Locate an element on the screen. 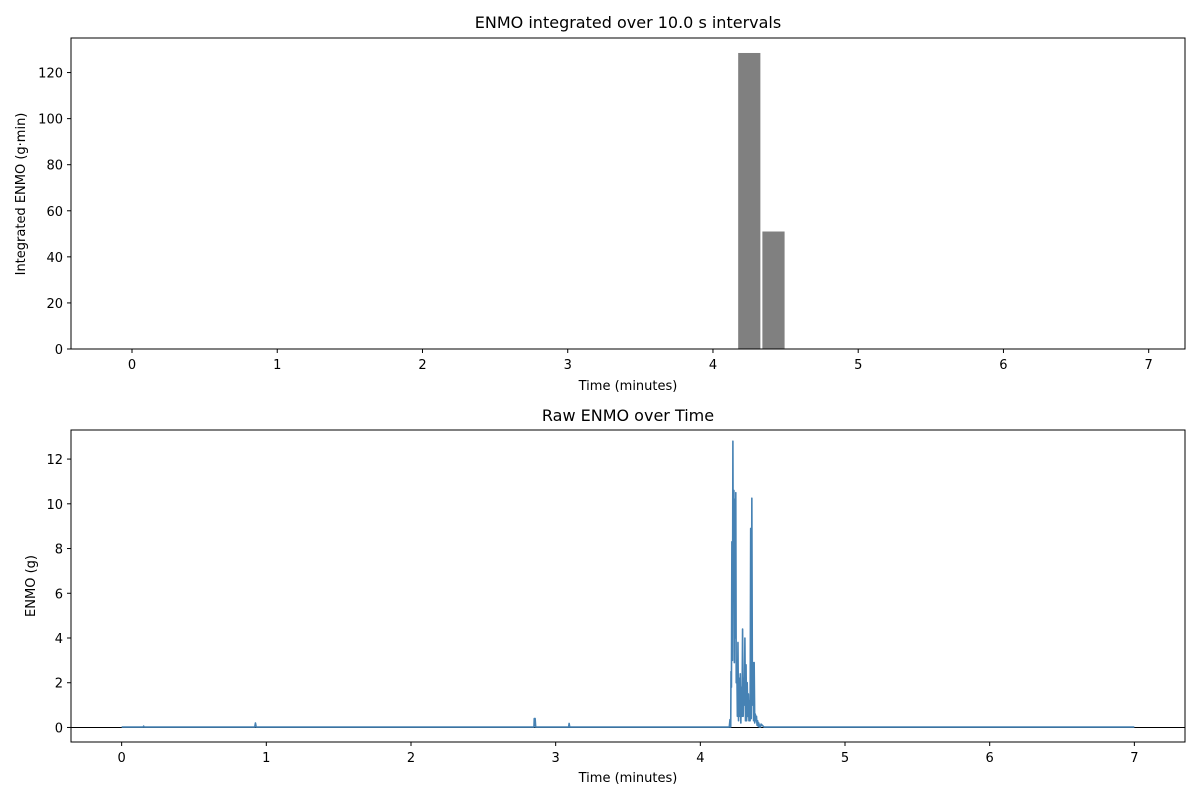  top-ytick-label-4: 80 is located at coordinates (54, 166).